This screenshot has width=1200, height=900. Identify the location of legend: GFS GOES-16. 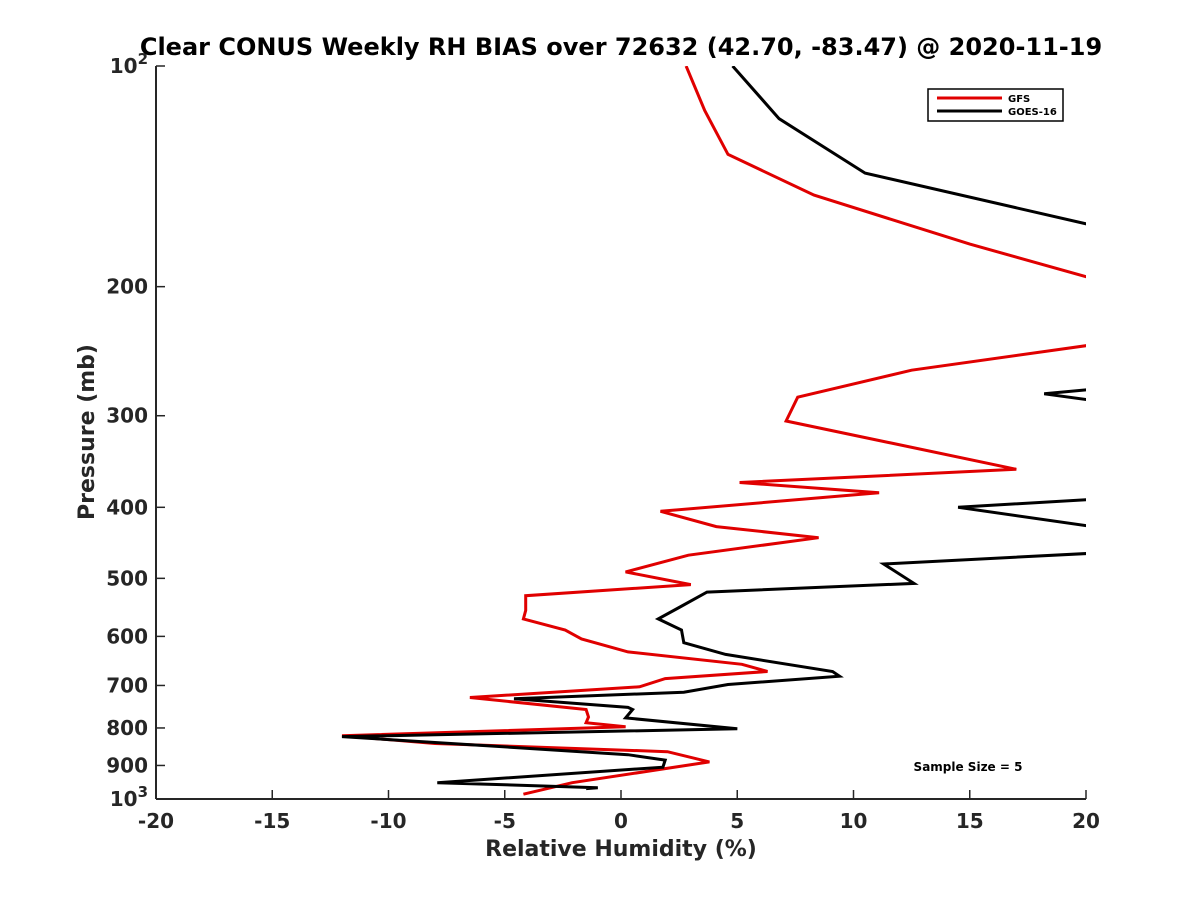
(995, 105).